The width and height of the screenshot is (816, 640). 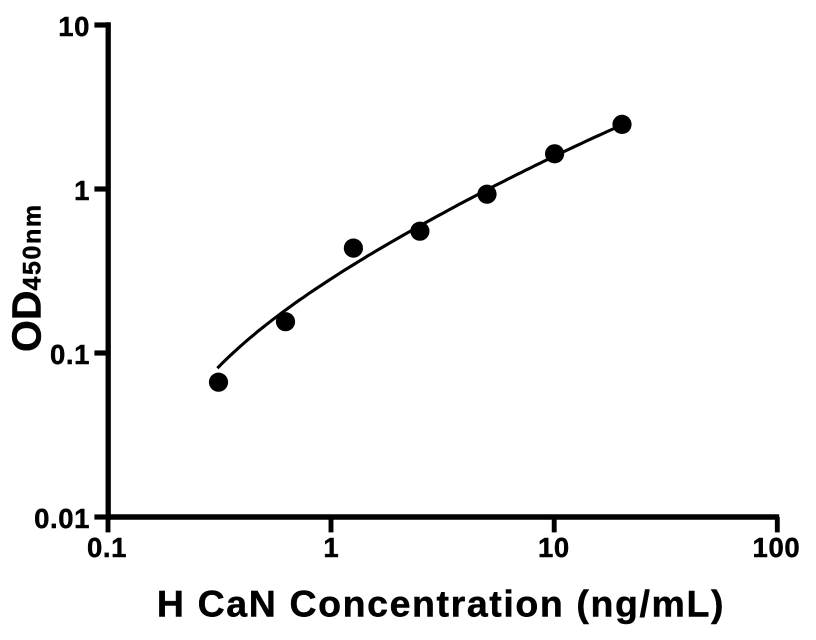 I want to click on svg-text: OD450nm, so click(x=27, y=277).